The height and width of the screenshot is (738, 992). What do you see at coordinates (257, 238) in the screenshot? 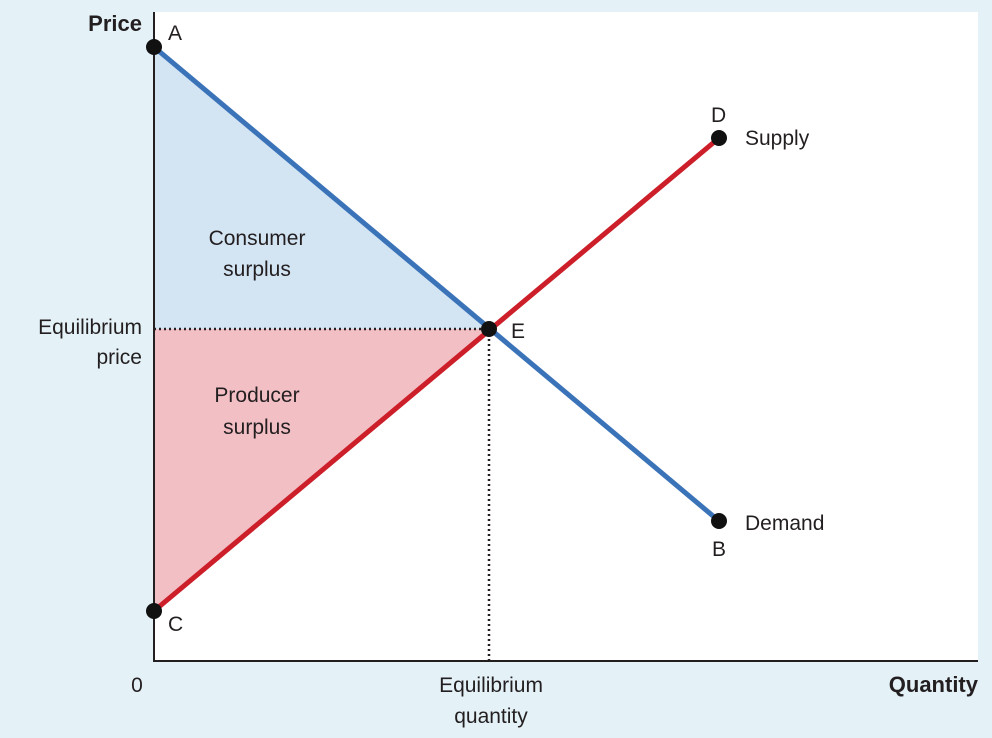
I see `consumer-surplus-label-line1: Consumer` at bounding box center [257, 238].